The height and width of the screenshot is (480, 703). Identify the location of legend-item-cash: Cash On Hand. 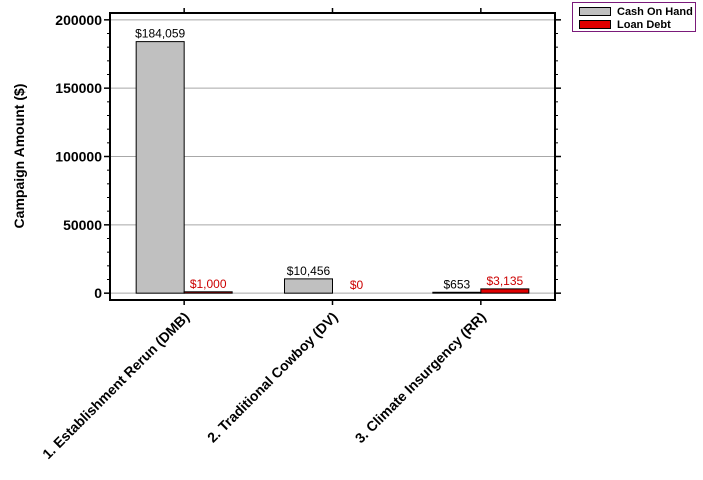
(636, 11).